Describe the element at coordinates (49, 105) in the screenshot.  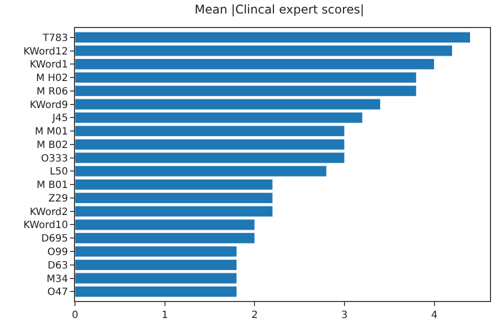
I see `y-tick-label: KWord9` at that location.